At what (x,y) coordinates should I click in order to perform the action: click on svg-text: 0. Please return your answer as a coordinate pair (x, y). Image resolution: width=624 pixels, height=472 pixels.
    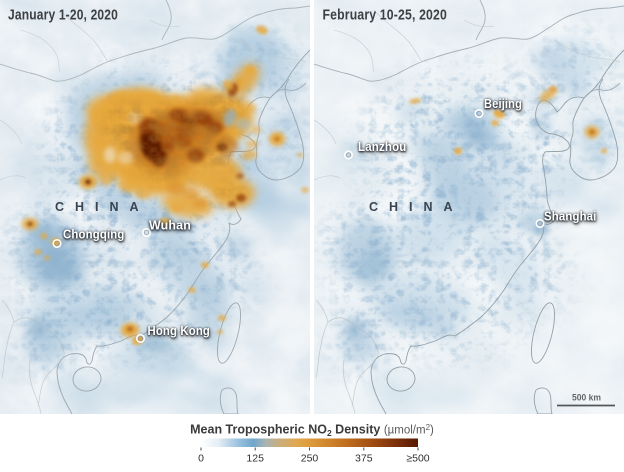
    Looking at the image, I should click on (201, 459).